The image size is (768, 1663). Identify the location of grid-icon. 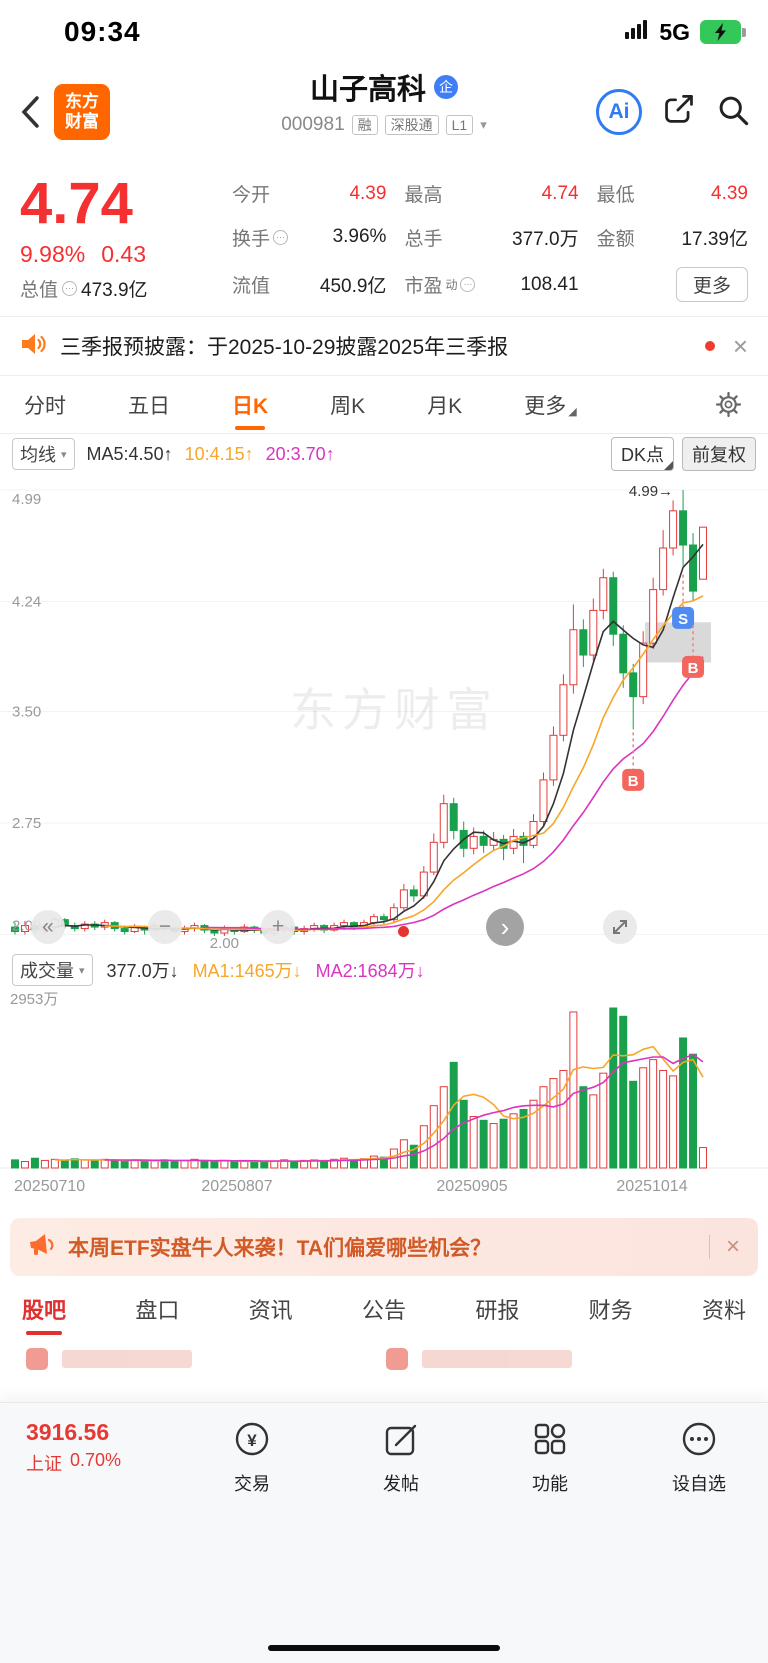
(550, 1441).